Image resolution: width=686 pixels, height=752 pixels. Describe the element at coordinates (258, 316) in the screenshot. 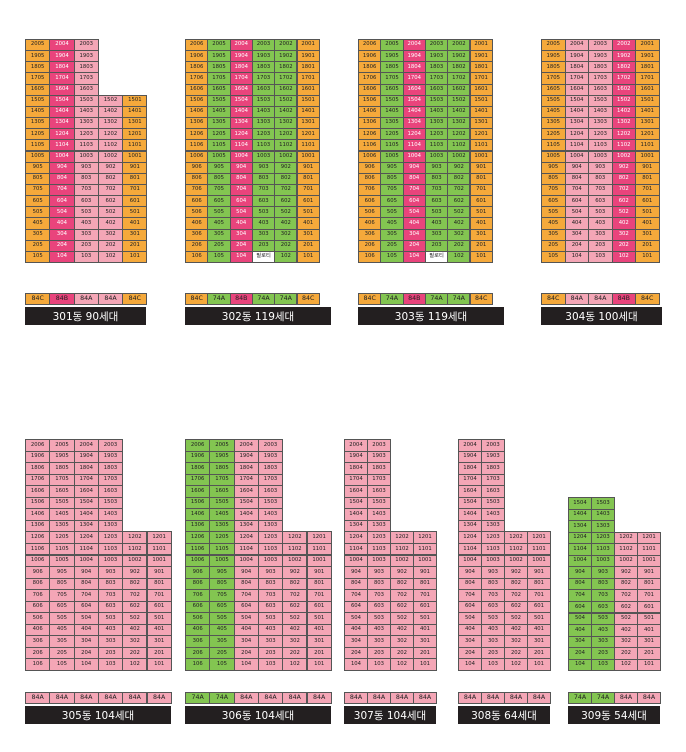

I see `building-label: 302동 119세대` at that location.